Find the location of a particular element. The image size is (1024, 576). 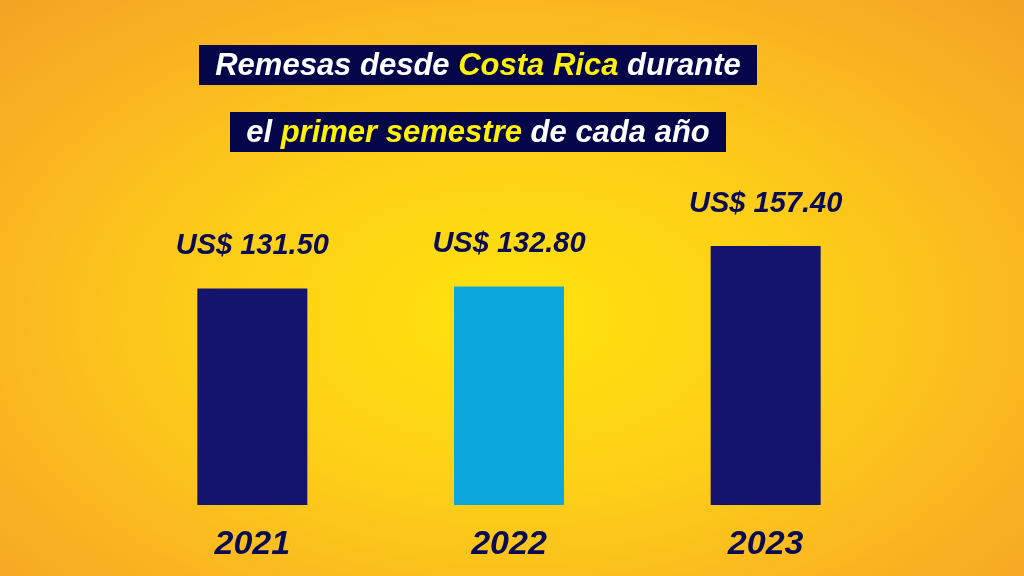

data-label: US$ 157.40 is located at coordinates (766, 201).